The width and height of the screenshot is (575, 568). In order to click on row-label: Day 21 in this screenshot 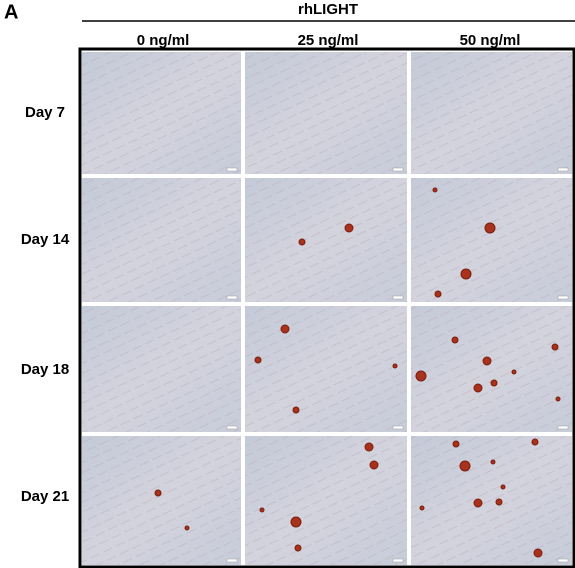, I will do `click(45, 496)`.